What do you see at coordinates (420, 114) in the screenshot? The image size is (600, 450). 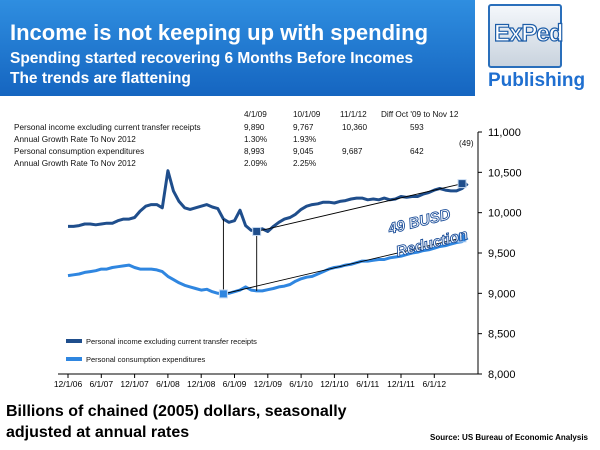 I see `table-header-4: Diff Oct '09 to Nov 12` at bounding box center [420, 114].